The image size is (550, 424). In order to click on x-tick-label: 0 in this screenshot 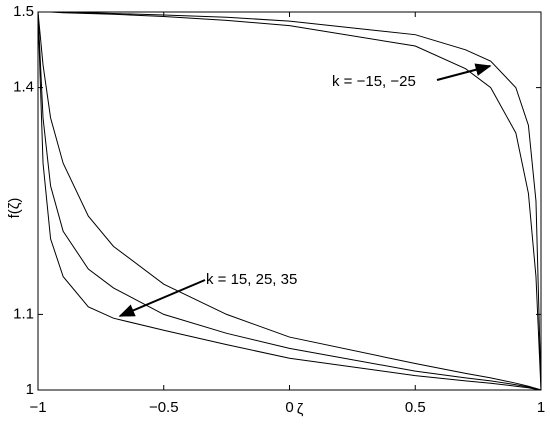, I will do `click(289, 407)`.